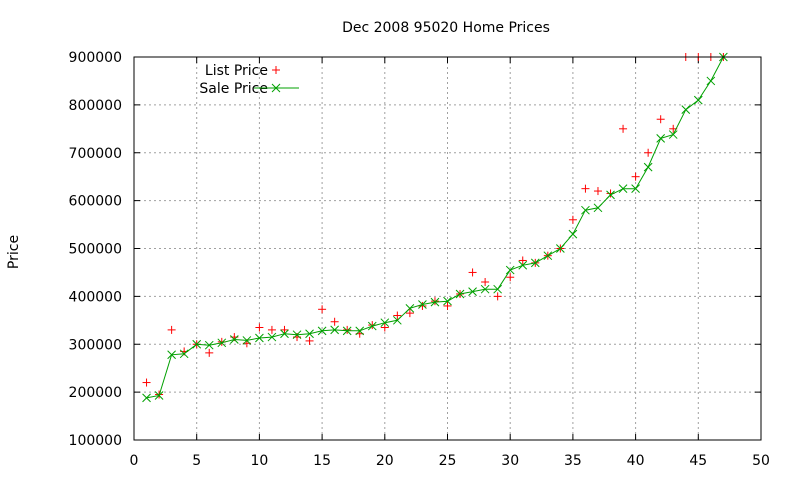 This screenshot has height=480, width=800. I want to click on x-tick-label: 10, so click(259, 461).